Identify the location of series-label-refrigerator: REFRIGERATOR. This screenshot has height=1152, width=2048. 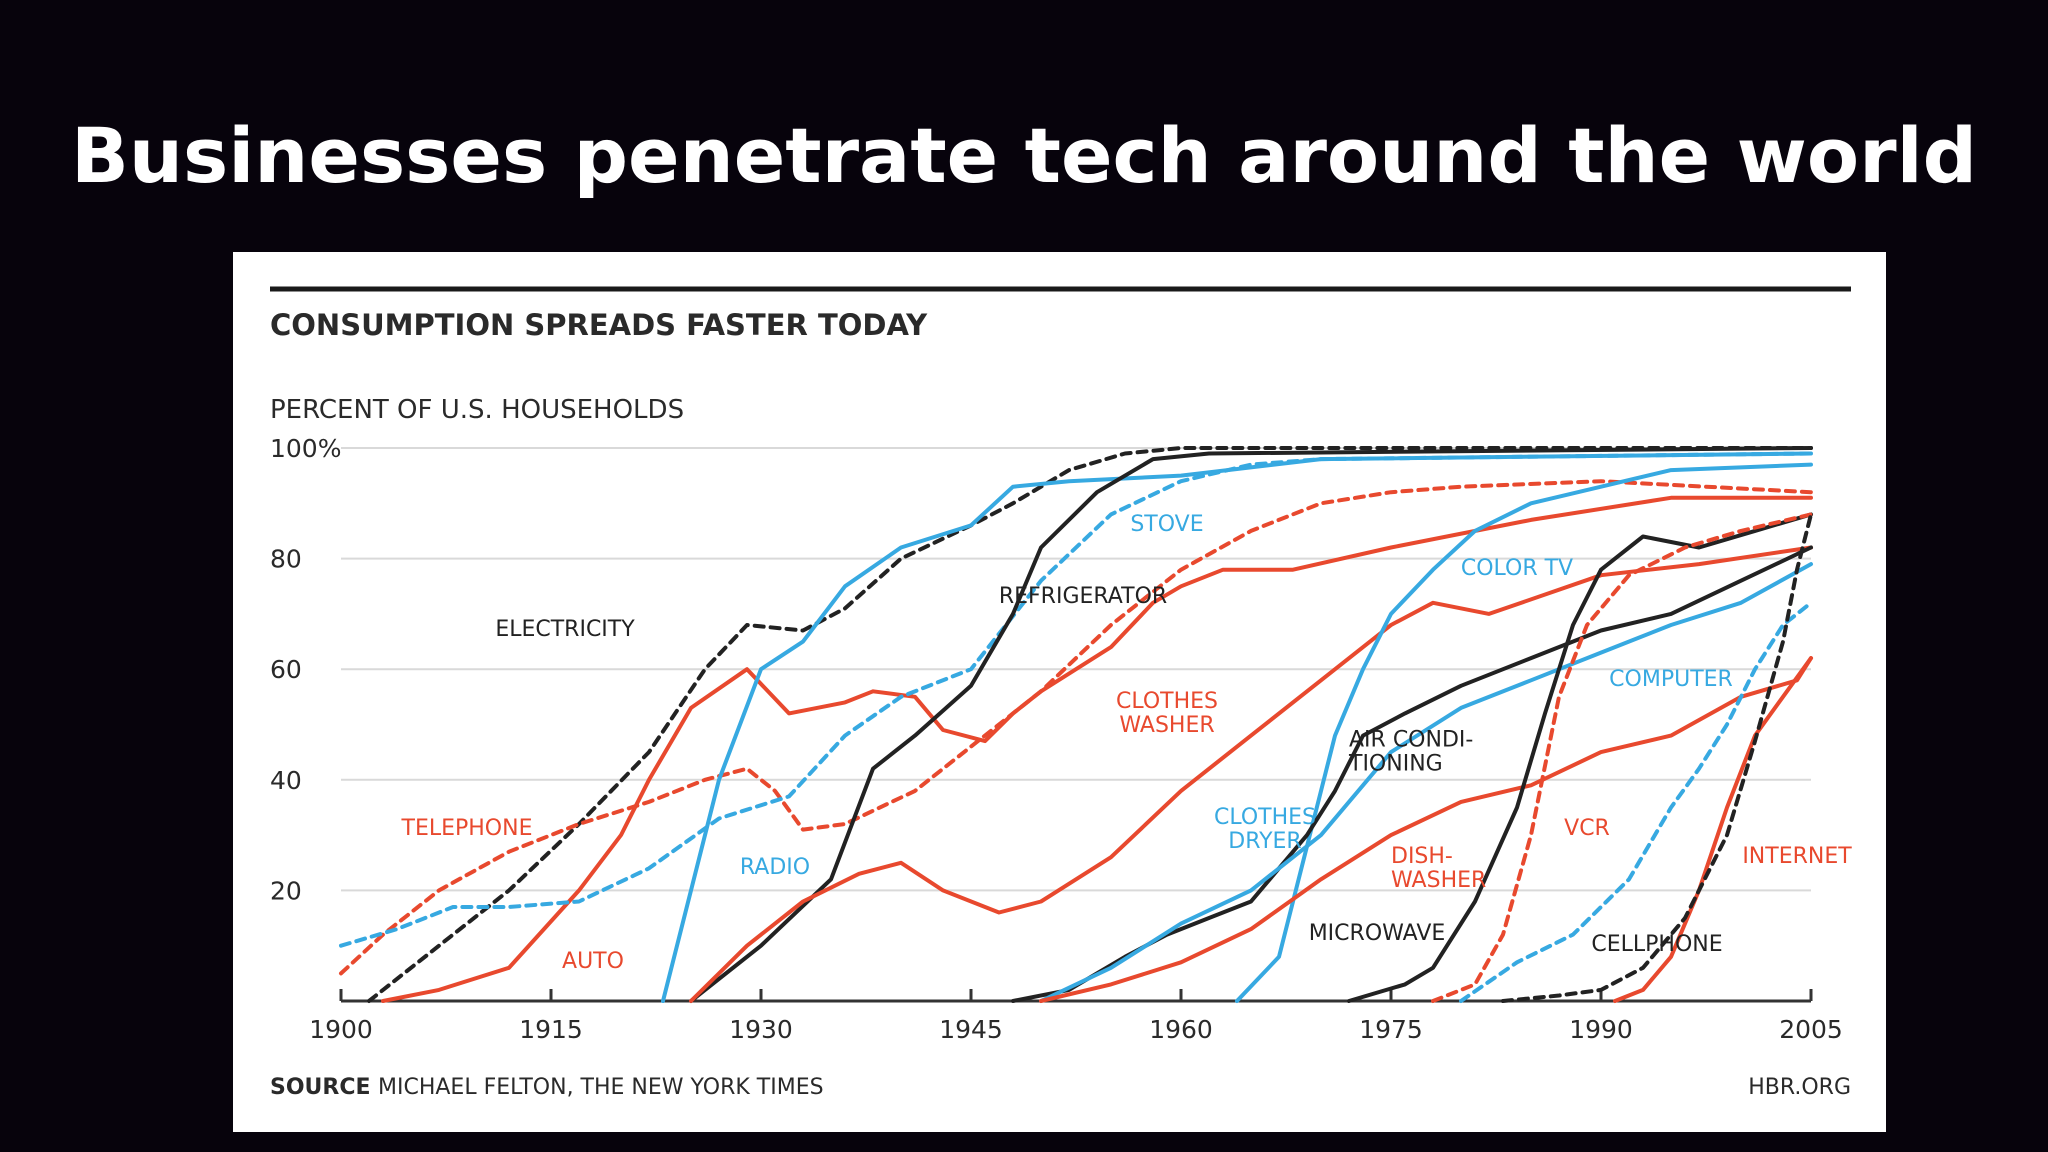
(1083, 596).